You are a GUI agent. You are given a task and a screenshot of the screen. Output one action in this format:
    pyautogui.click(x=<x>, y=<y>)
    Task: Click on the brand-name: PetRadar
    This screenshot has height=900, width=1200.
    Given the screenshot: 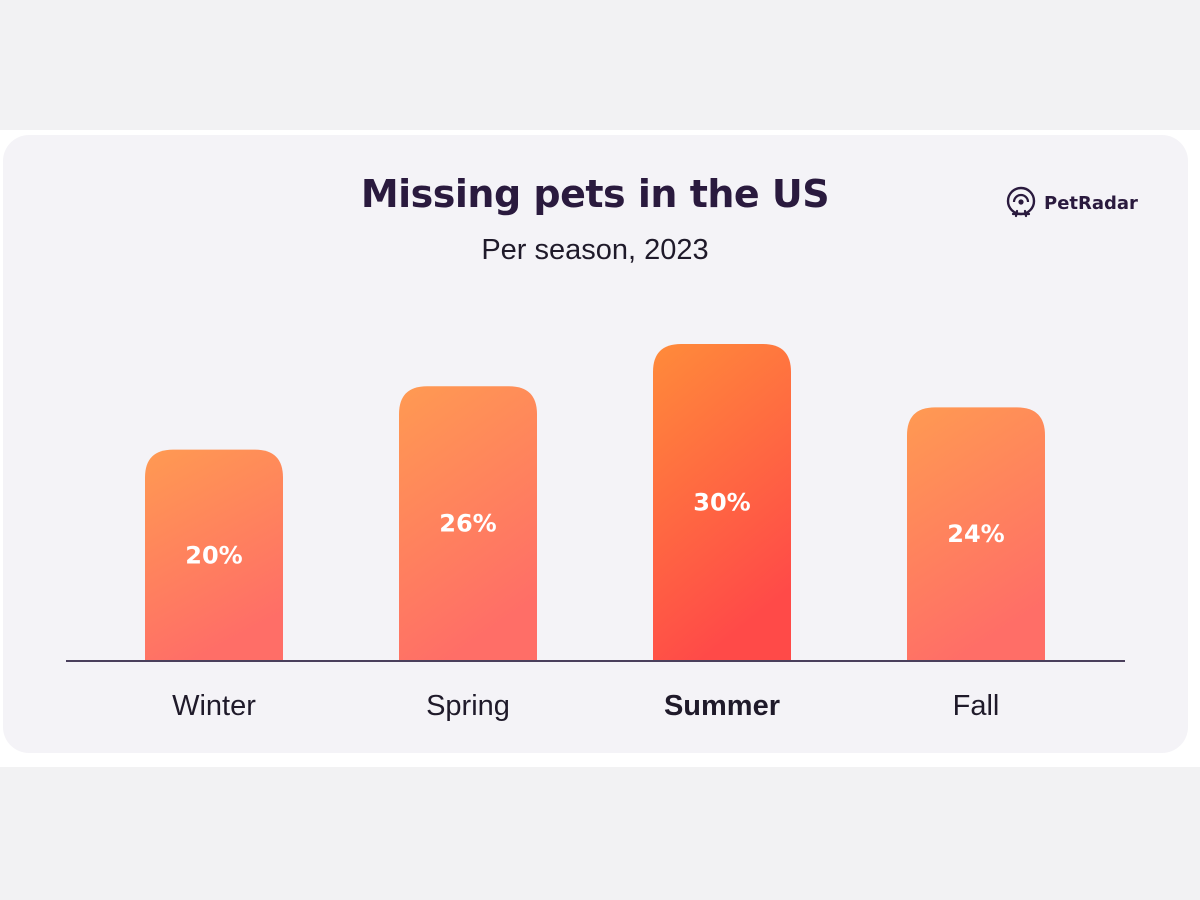 What is the action you would take?
    pyautogui.click(x=1091, y=203)
    